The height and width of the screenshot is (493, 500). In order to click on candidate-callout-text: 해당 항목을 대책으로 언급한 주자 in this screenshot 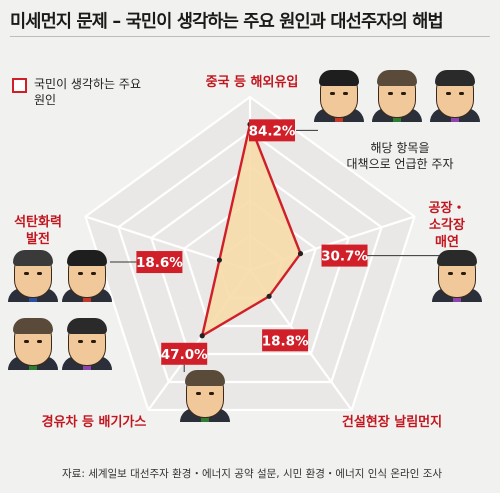, I will do `click(400, 156)`.